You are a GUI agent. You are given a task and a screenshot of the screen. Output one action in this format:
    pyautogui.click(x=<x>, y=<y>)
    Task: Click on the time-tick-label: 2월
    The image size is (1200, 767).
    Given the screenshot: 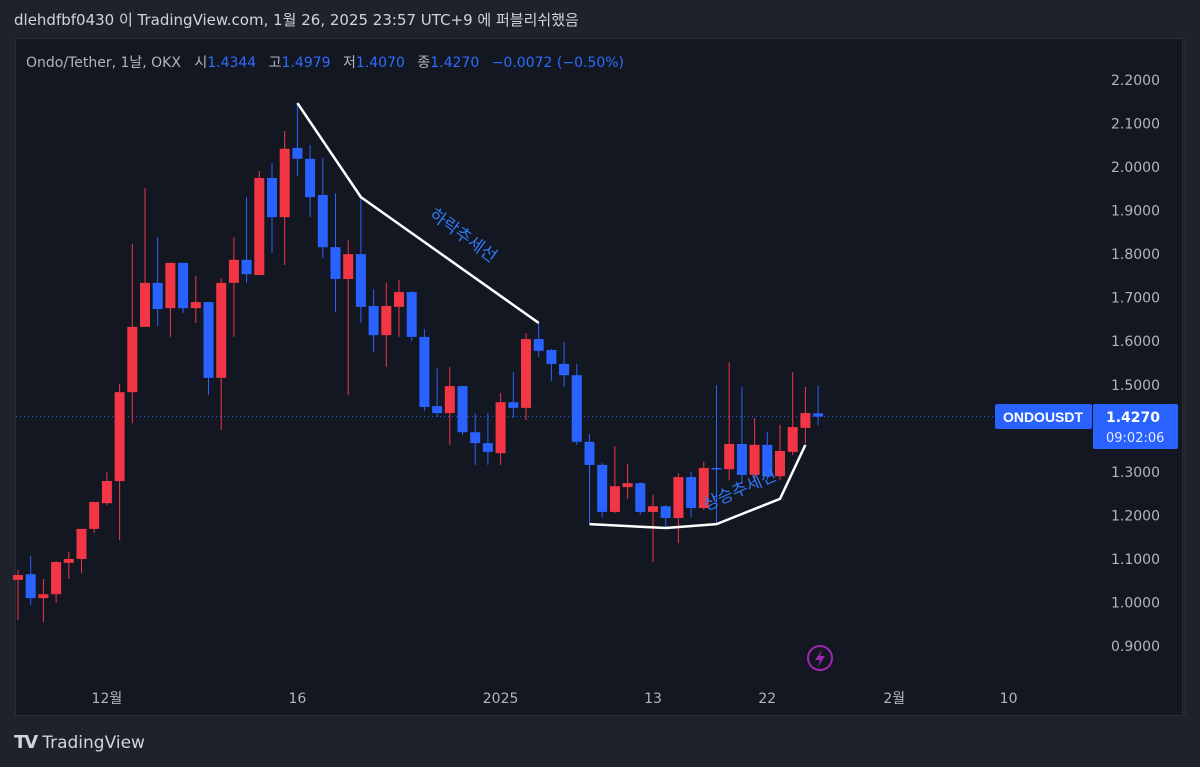 What is the action you would take?
    pyautogui.click(x=894, y=699)
    